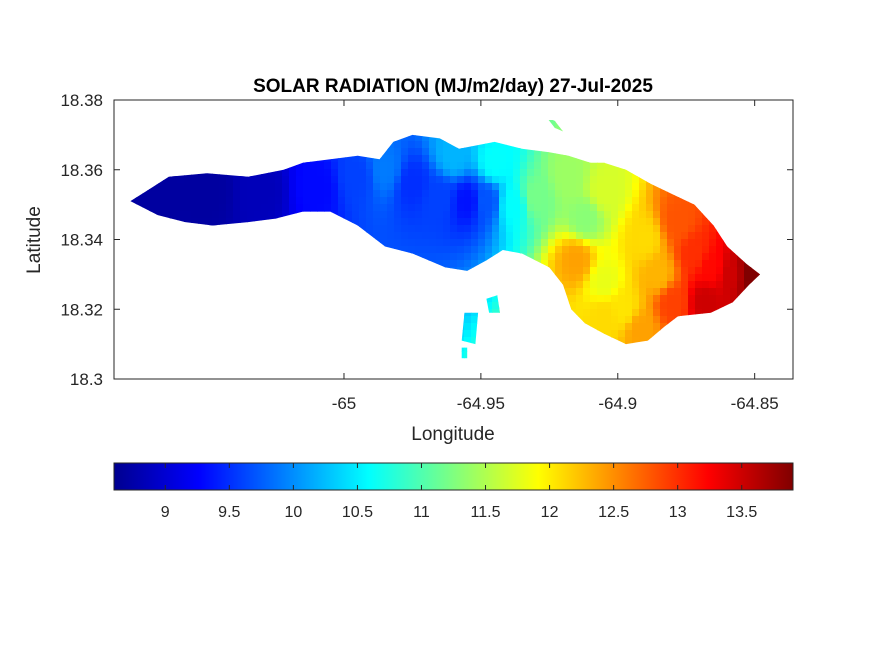 The width and height of the screenshot is (875, 656). Describe the element at coordinates (678, 512) in the screenshot. I see `colorbar-tick-label: 13` at that location.